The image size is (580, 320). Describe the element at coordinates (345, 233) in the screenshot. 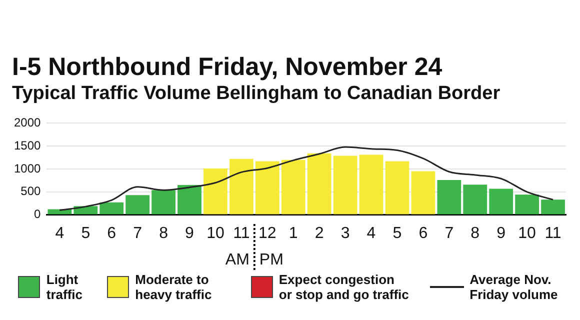

I see `x-tick-label: 3` at that location.